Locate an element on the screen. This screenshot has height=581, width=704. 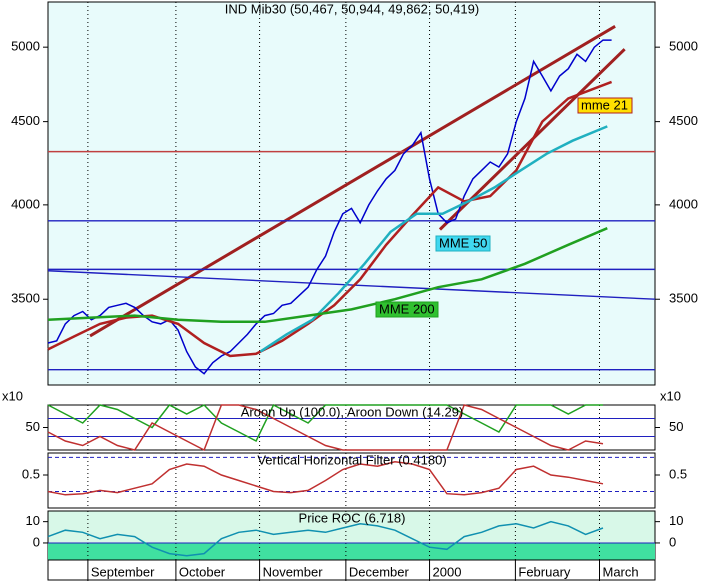
x-tick-label: February is located at coordinates (544, 571).